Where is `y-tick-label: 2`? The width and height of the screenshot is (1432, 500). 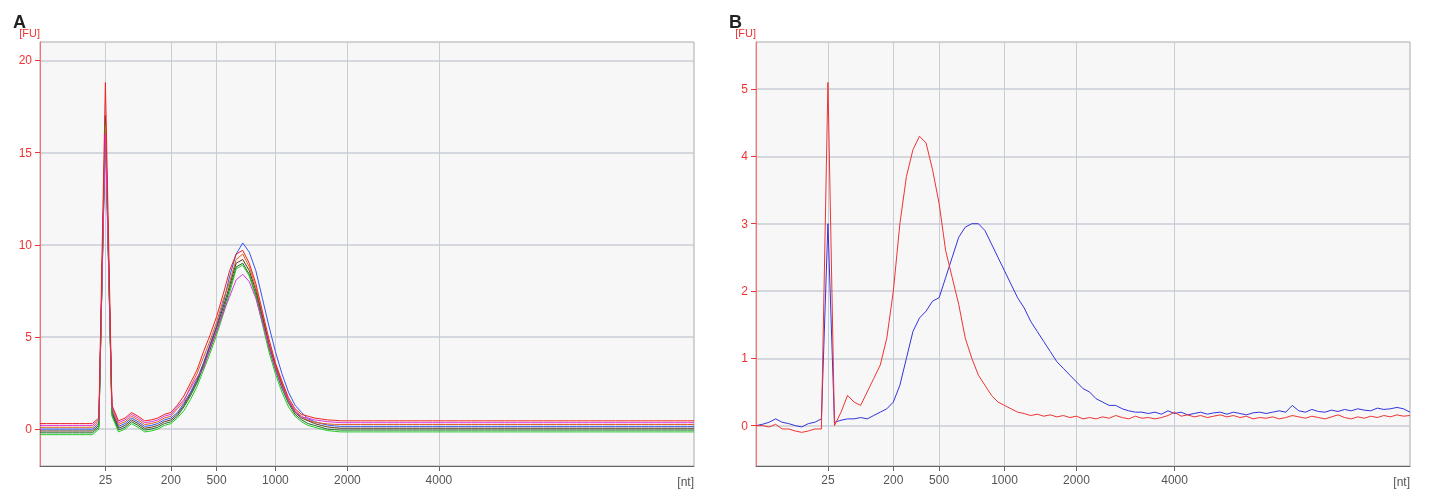
y-tick-label: 2 is located at coordinates (745, 291).